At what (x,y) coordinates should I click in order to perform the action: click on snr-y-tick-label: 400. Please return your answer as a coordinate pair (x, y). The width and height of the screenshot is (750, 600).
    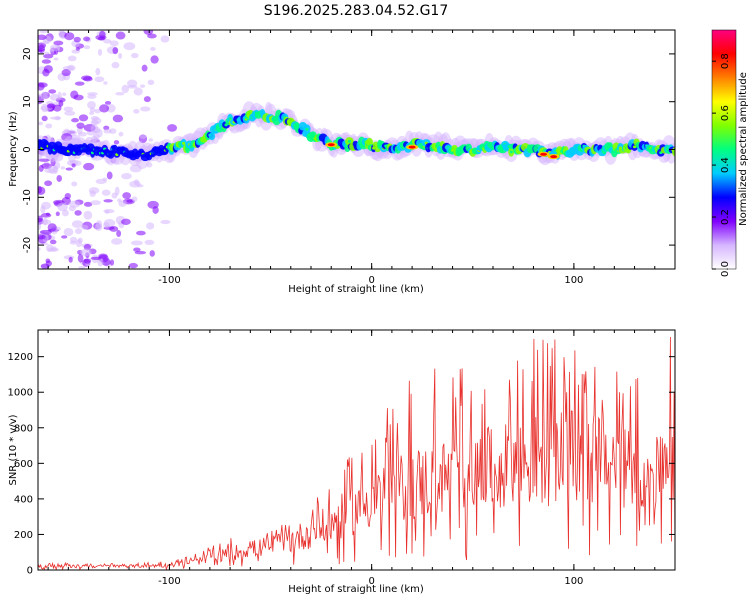
    Looking at the image, I should click on (23, 499).